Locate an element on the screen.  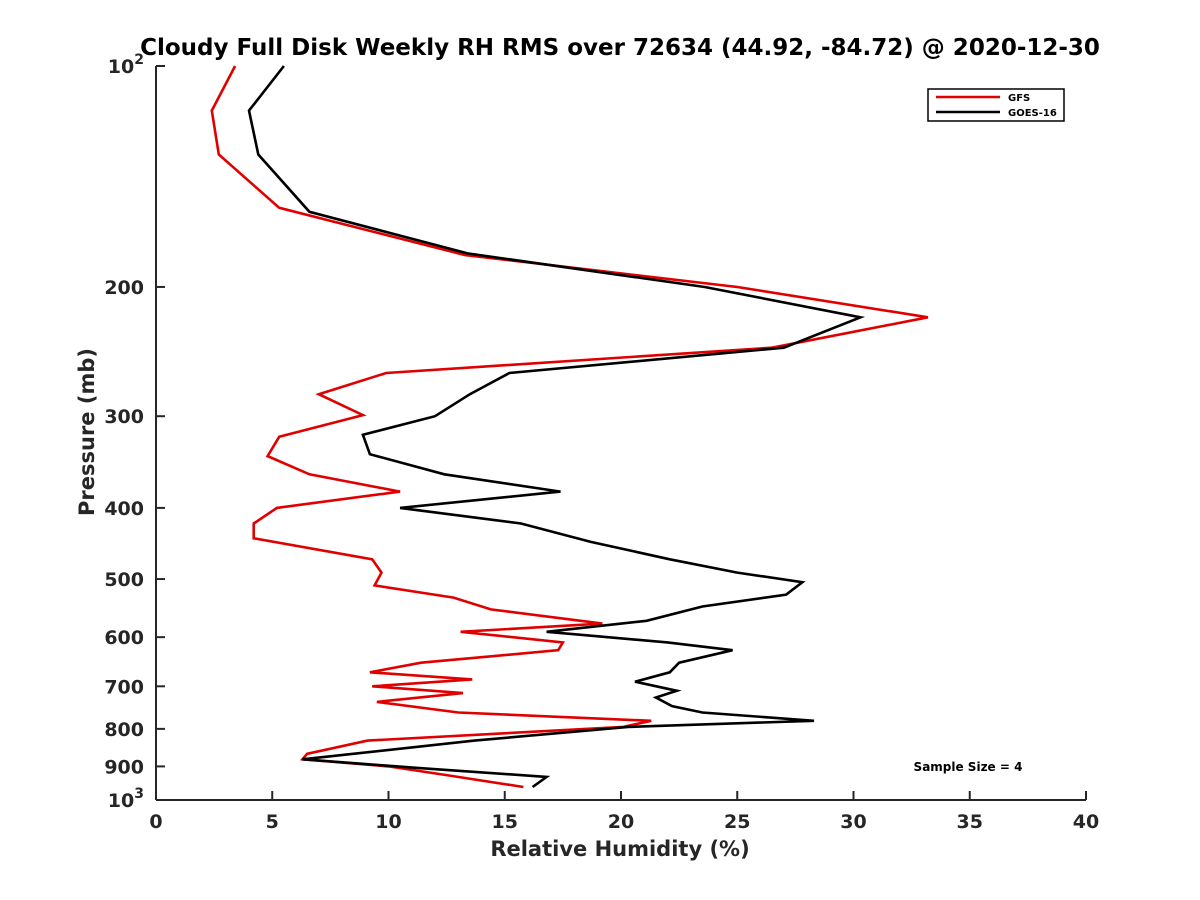
y-tick-label: 10³ is located at coordinates (126, 799).